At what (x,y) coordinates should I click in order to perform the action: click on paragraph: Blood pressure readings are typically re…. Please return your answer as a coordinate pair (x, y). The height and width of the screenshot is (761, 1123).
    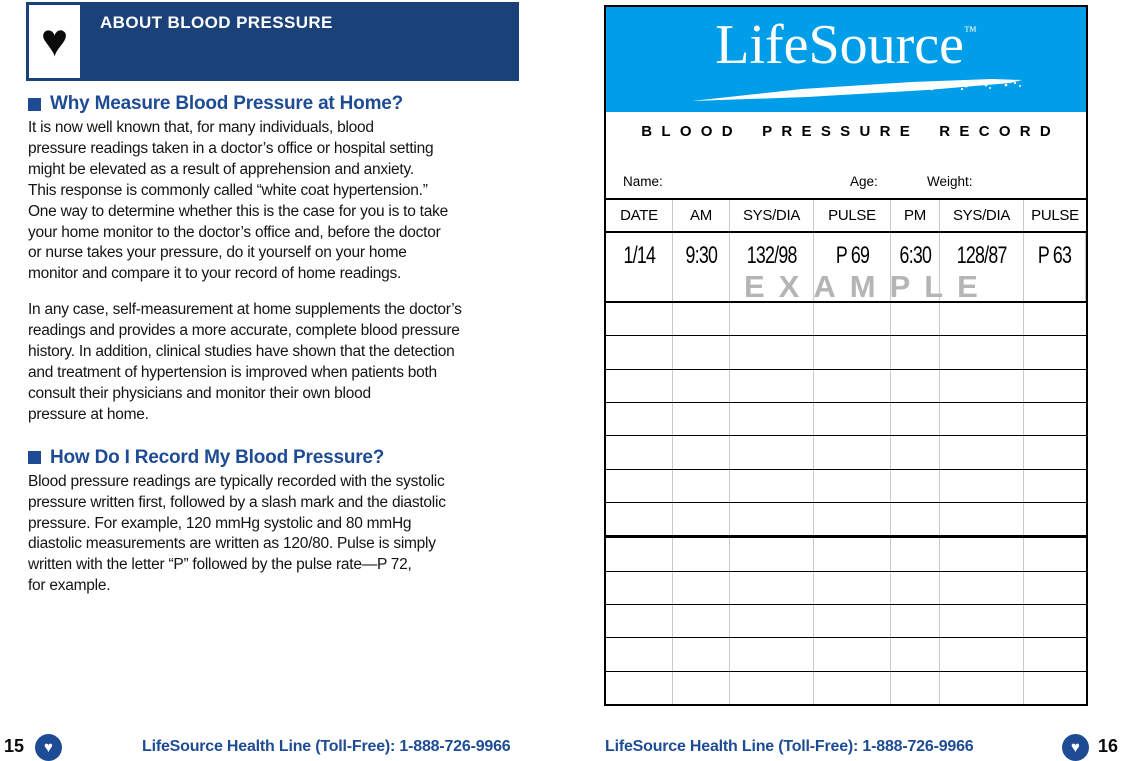
    Looking at the image, I should click on (237, 533).